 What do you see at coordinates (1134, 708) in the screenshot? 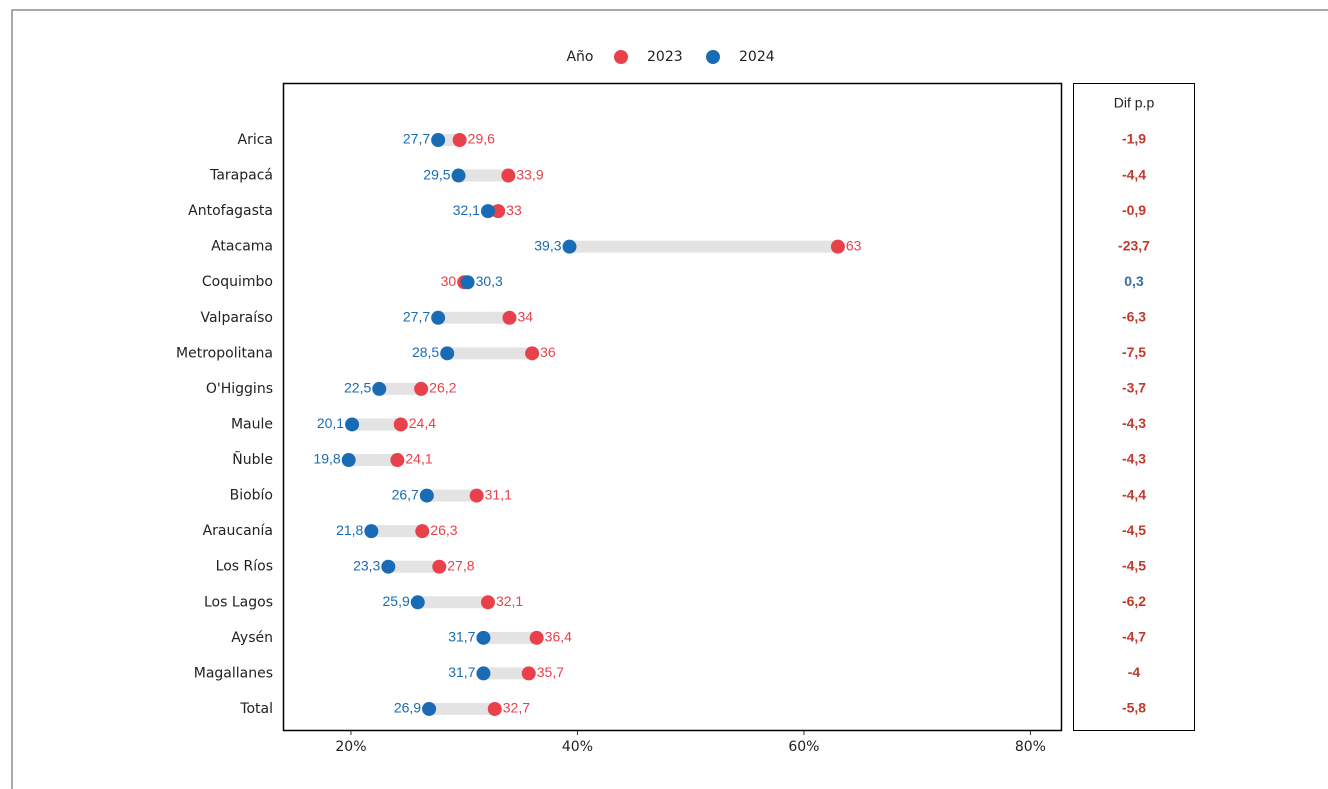
I see `diff-label: -5,8` at bounding box center [1134, 708].